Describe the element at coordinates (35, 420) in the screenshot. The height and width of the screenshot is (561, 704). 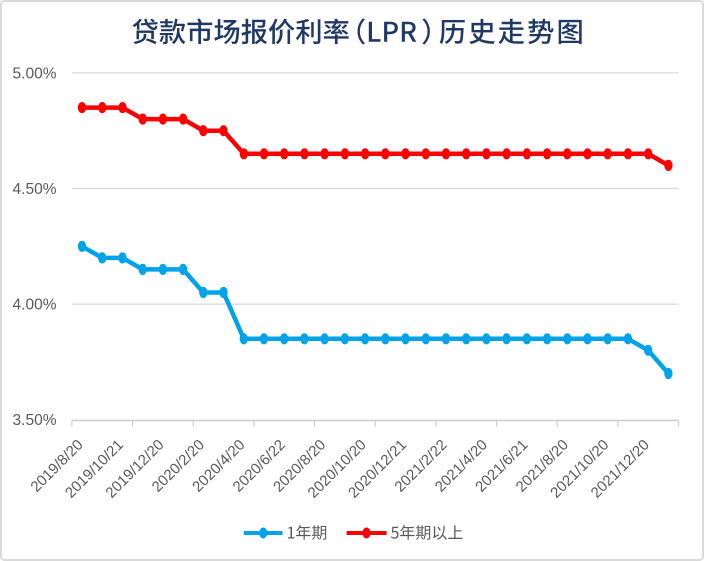
I see `svg-text: 3.50%` at that location.